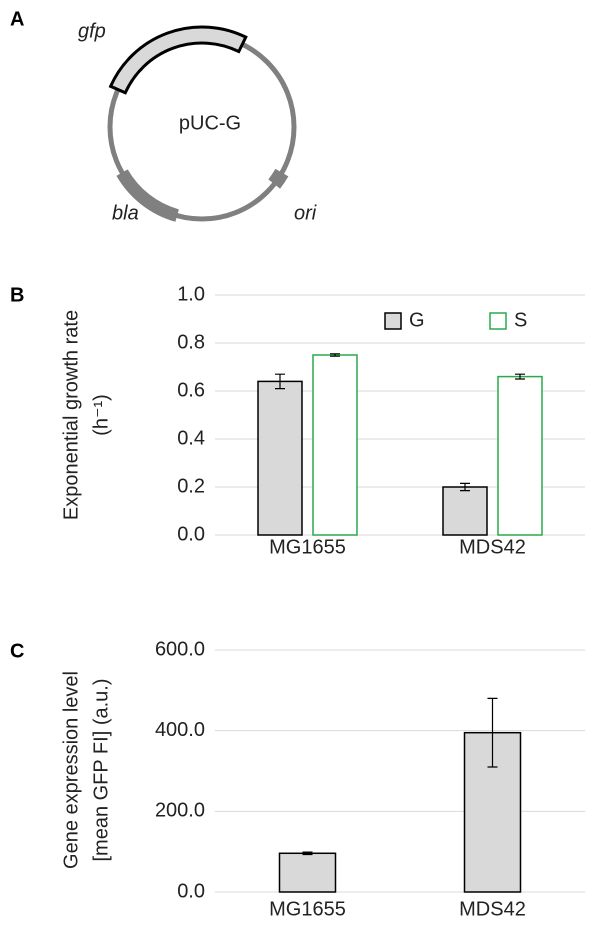 This screenshot has width=600, height=945. I want to click on y-tick-label: 400.0, so click(180, 730).